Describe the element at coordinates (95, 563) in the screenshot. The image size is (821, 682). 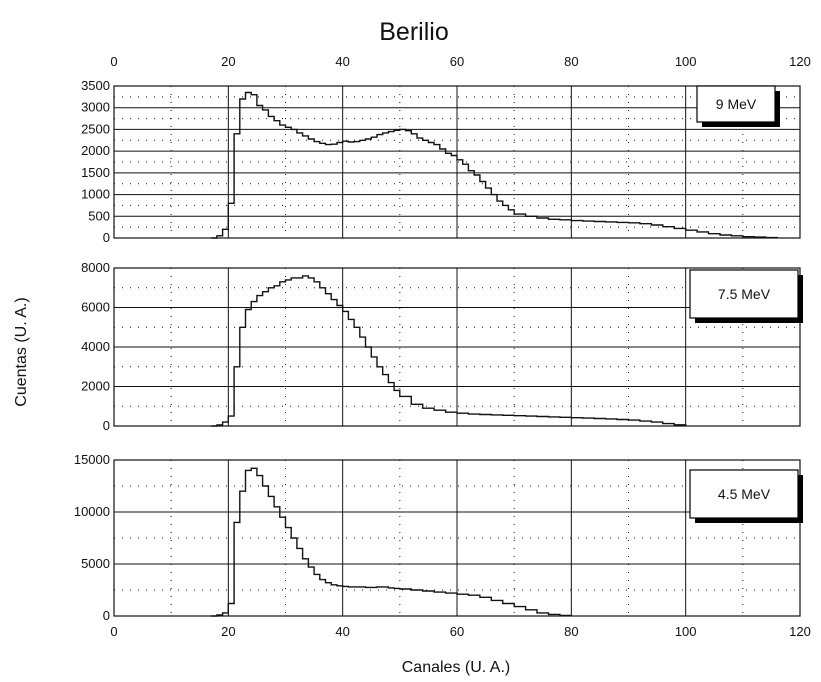
I see `y-tick-label: 5000` at that location.